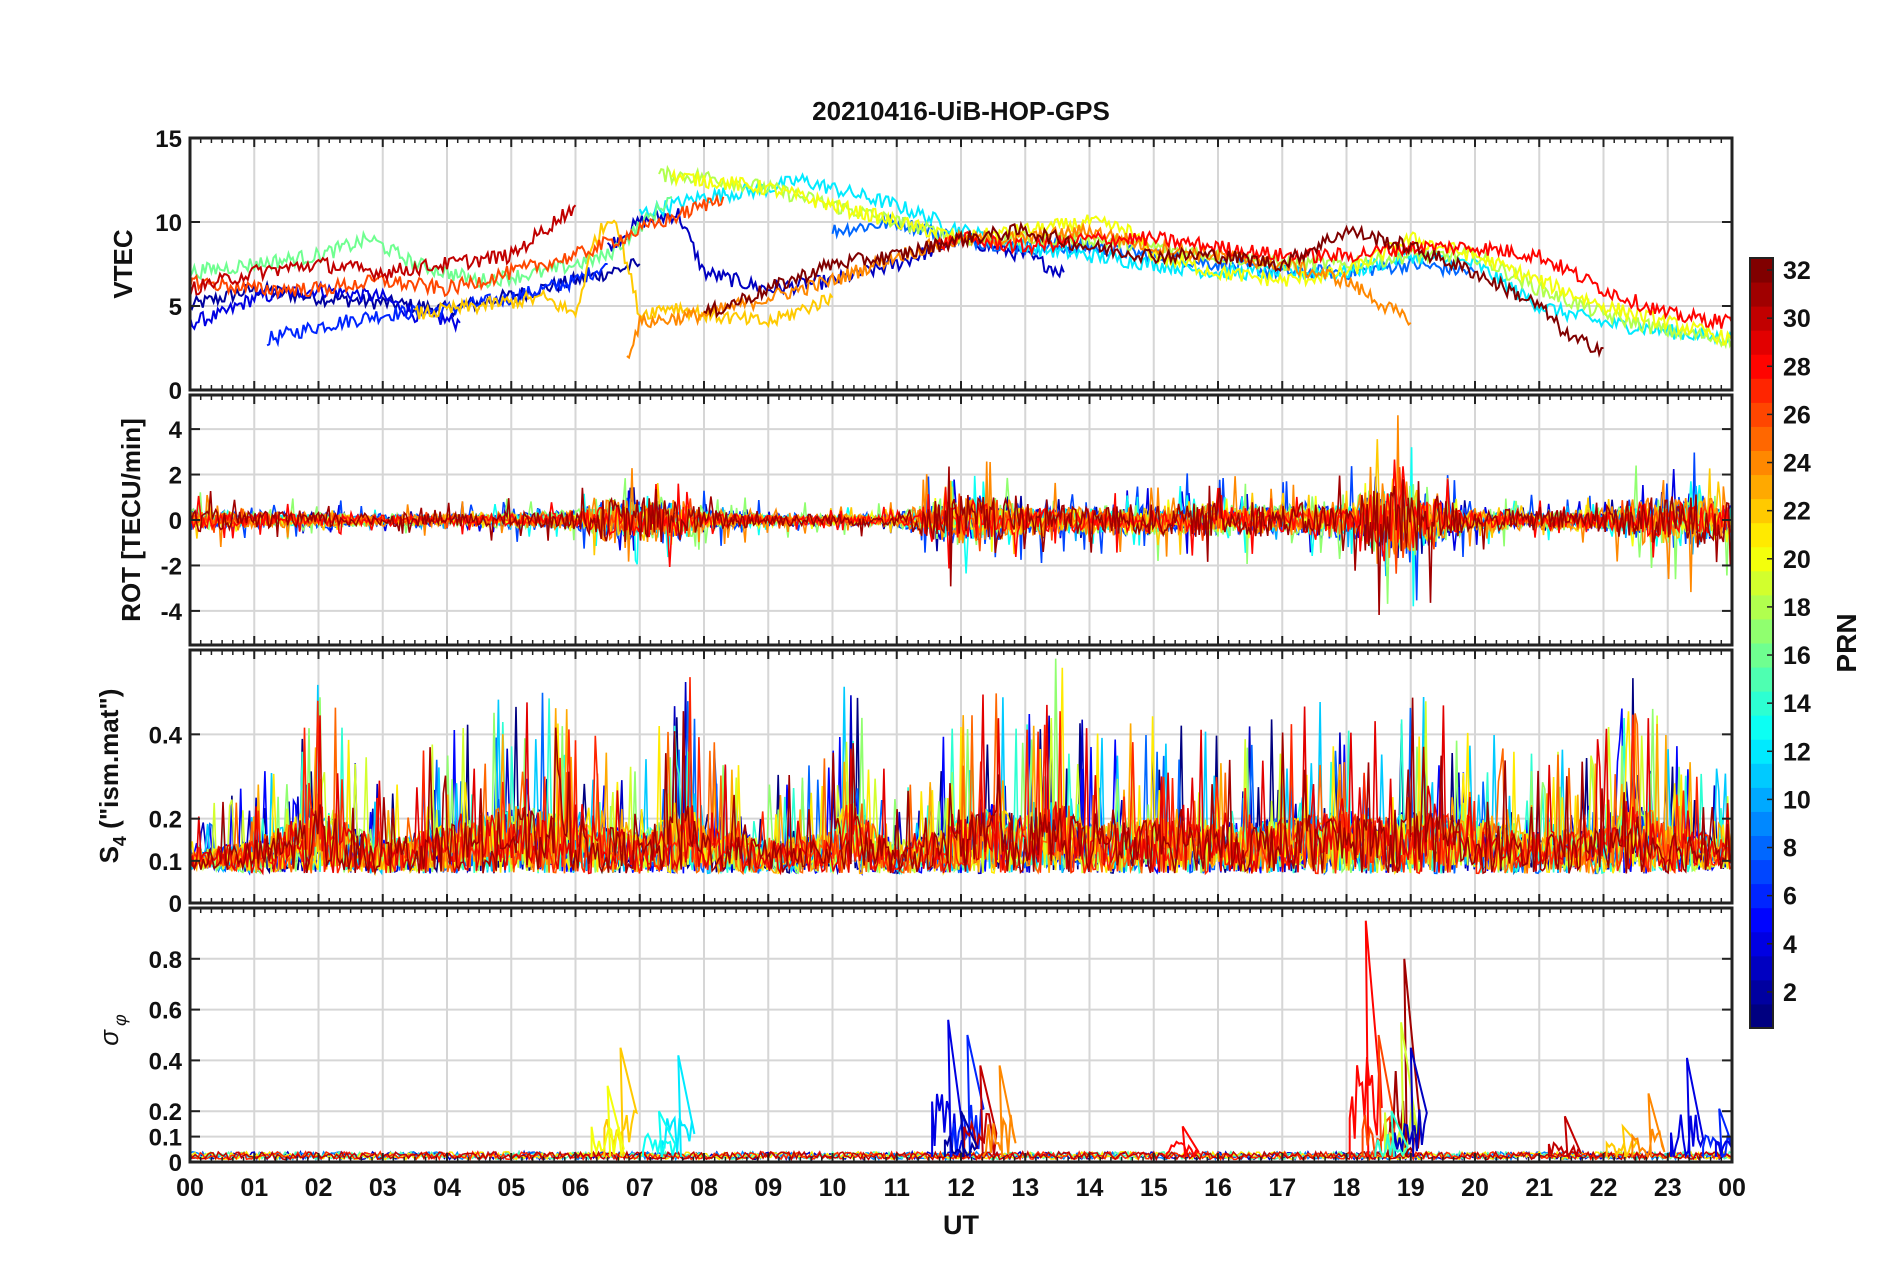 The height and width of the screenshot is (1272, 1902). I want to click on s4-ytick-label: 0.2, so click(165, 820).